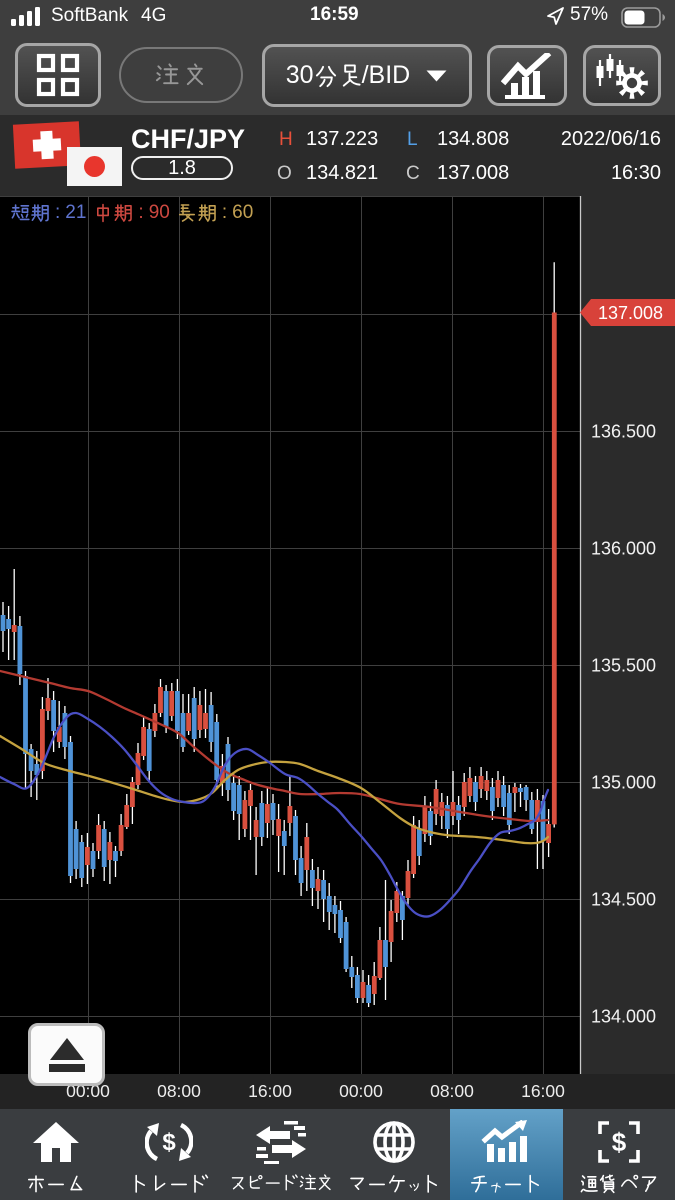 This screenshot has height=1200, width=675. What do you see at coordinates (623, 549) in the screenshot?
I see `svg-text: 136.000` at bounding box center [623, 549].